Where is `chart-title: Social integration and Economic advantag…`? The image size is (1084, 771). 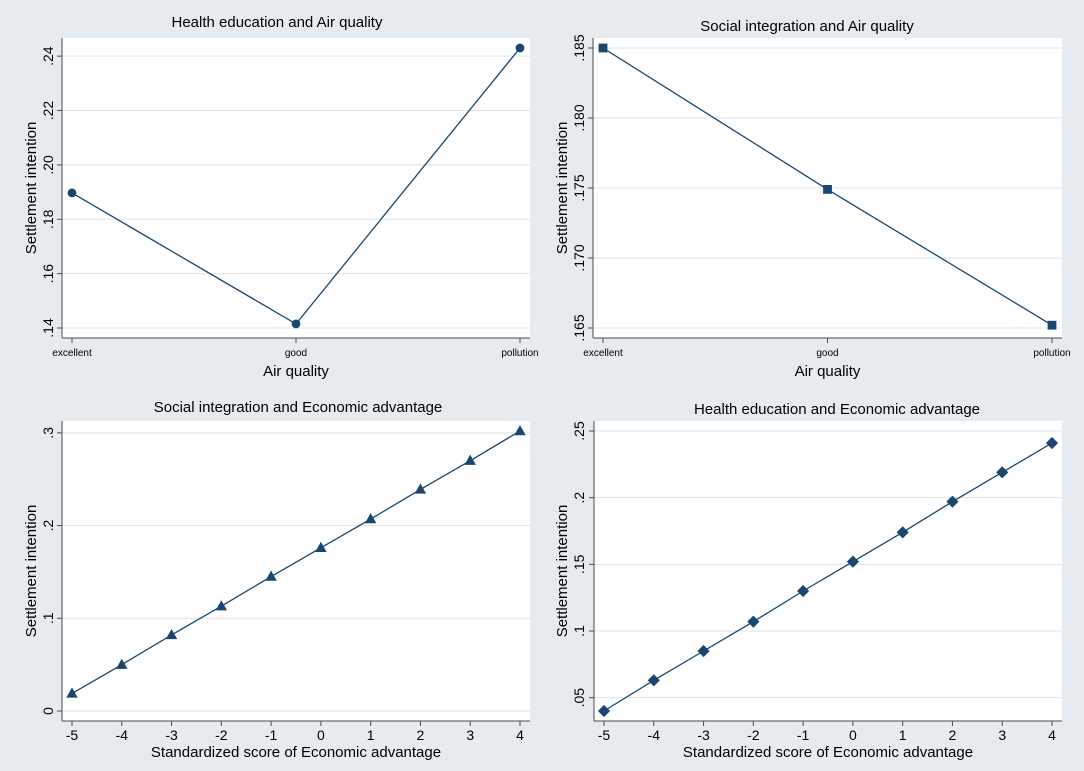 chart-title: Social integration and Economic advantag… is located at coordinates (298, 407).